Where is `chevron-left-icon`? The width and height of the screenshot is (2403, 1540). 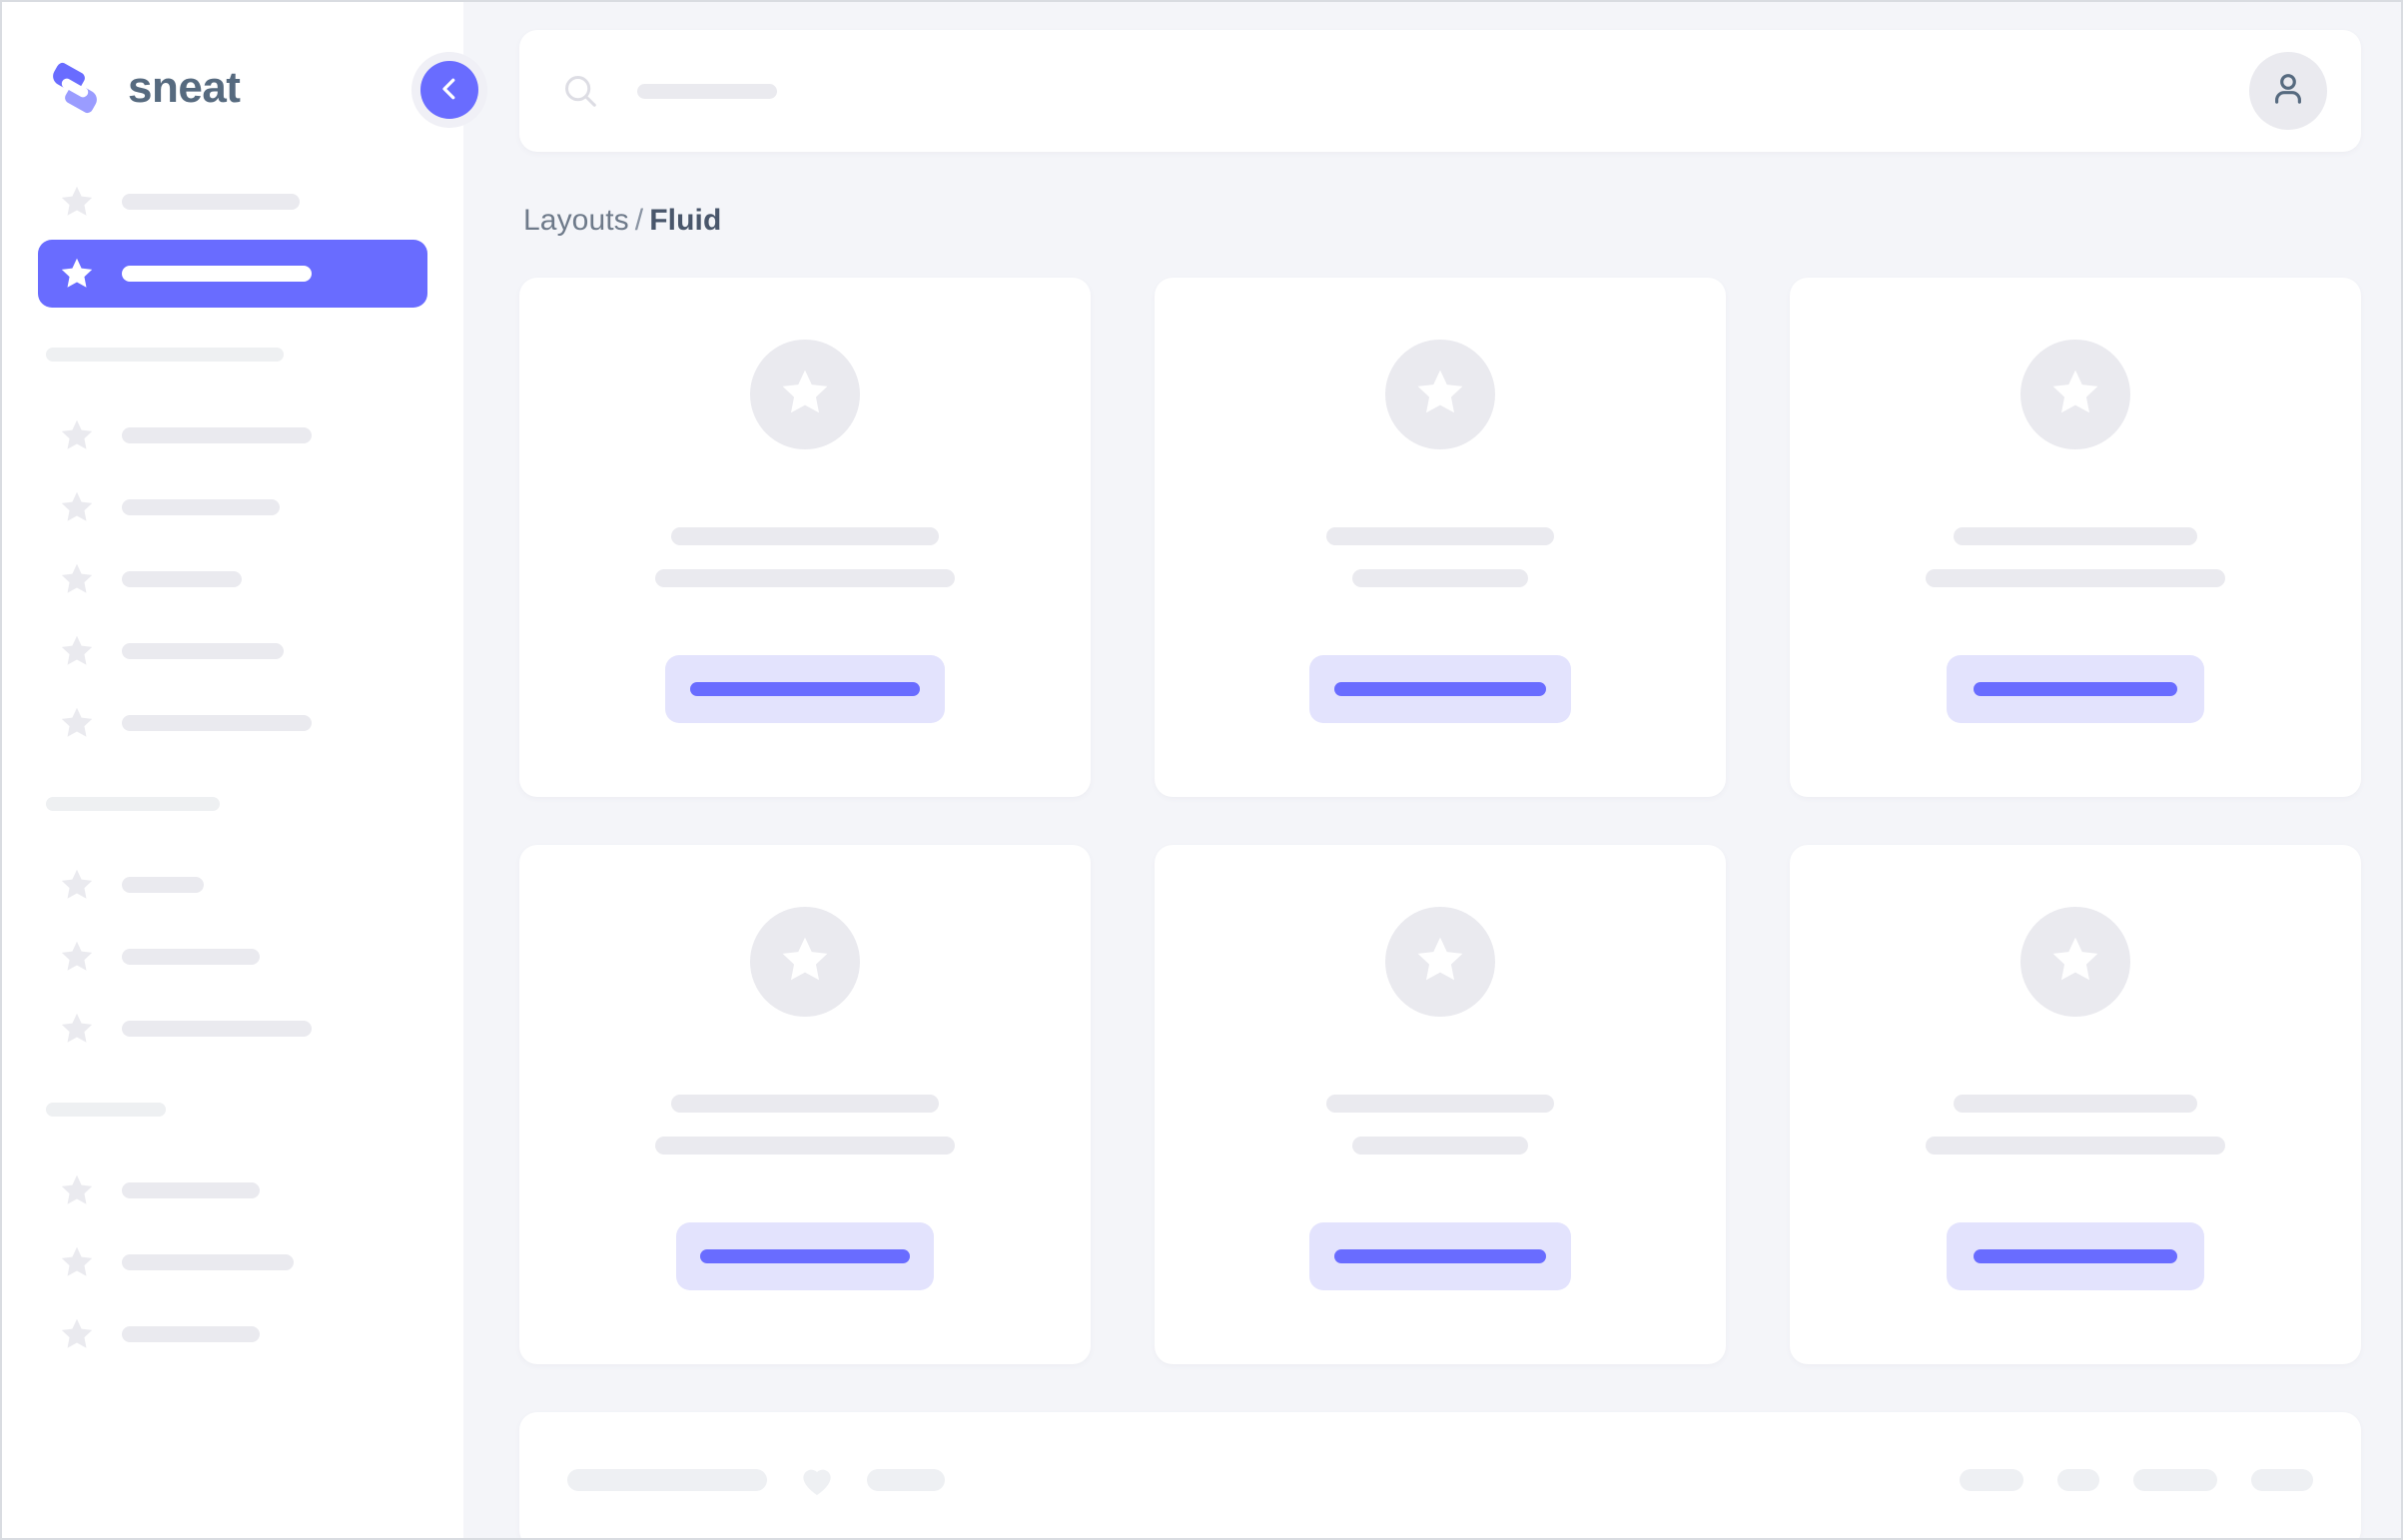 chevron-left-icon is located at coordinates (449, 90).